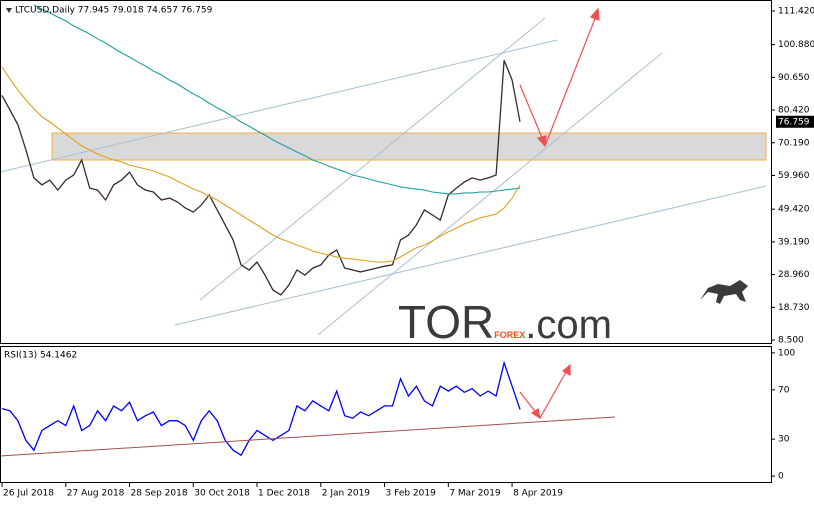 This screenshot has width=814, height=507. What do you see at coordinates (794, 275) in the screenshot?
I see `y-tick-label: 28.960` at bounding box center [794, 275].